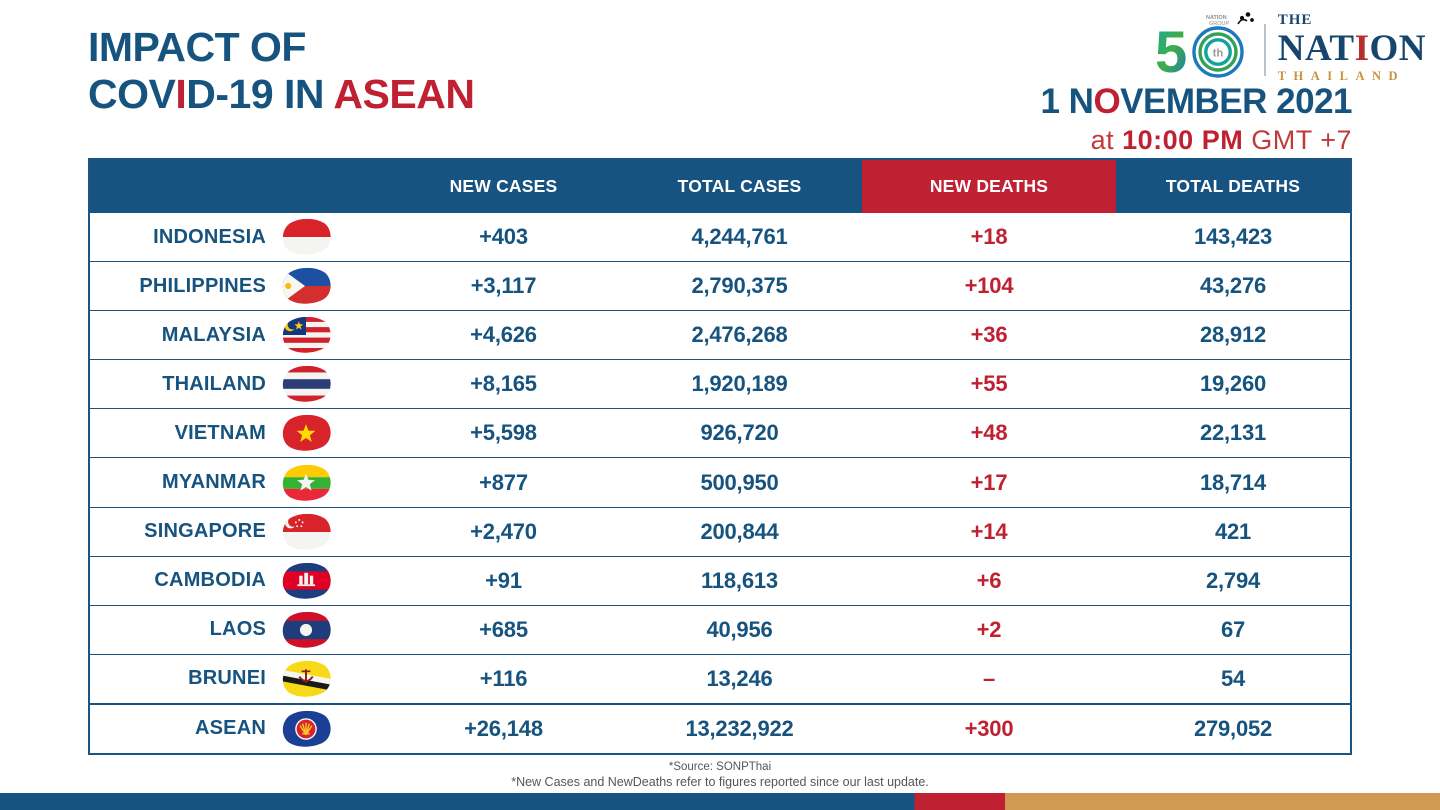 The width and height of the screenshot is (1440, 810). I want to click on new-deaths-value: +104, so click(989, 286).